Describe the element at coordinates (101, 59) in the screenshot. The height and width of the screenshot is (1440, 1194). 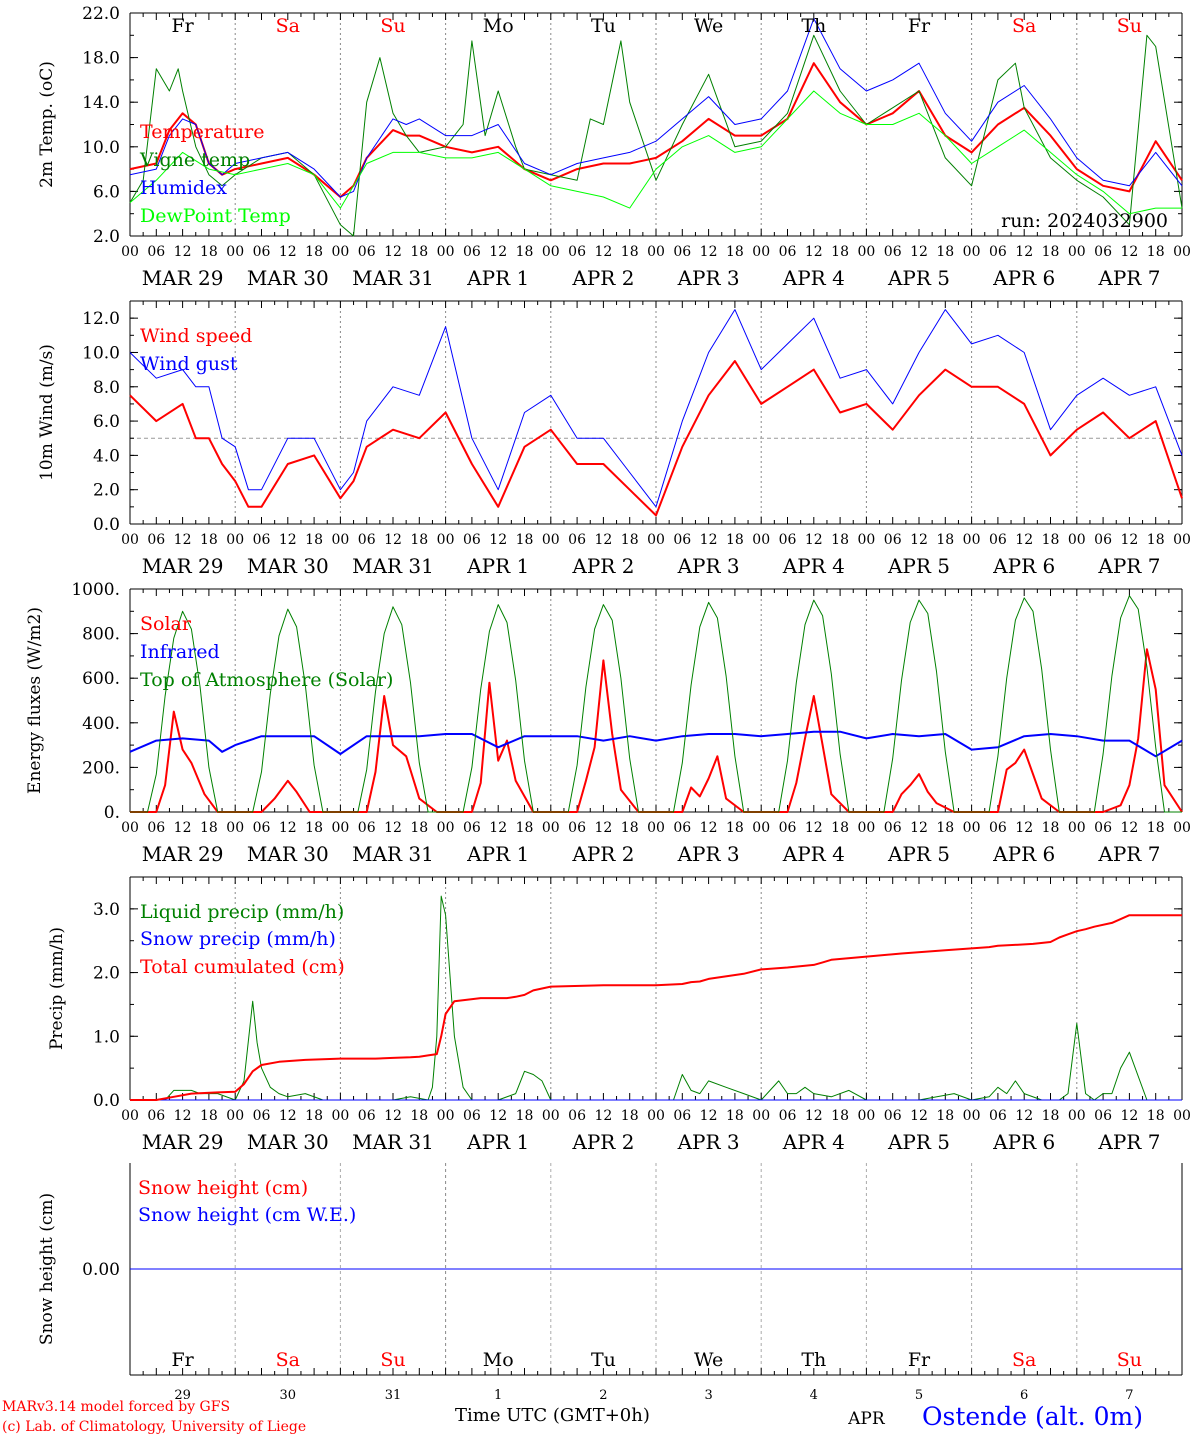
I see `y-tick-label: 18.0` at that location.